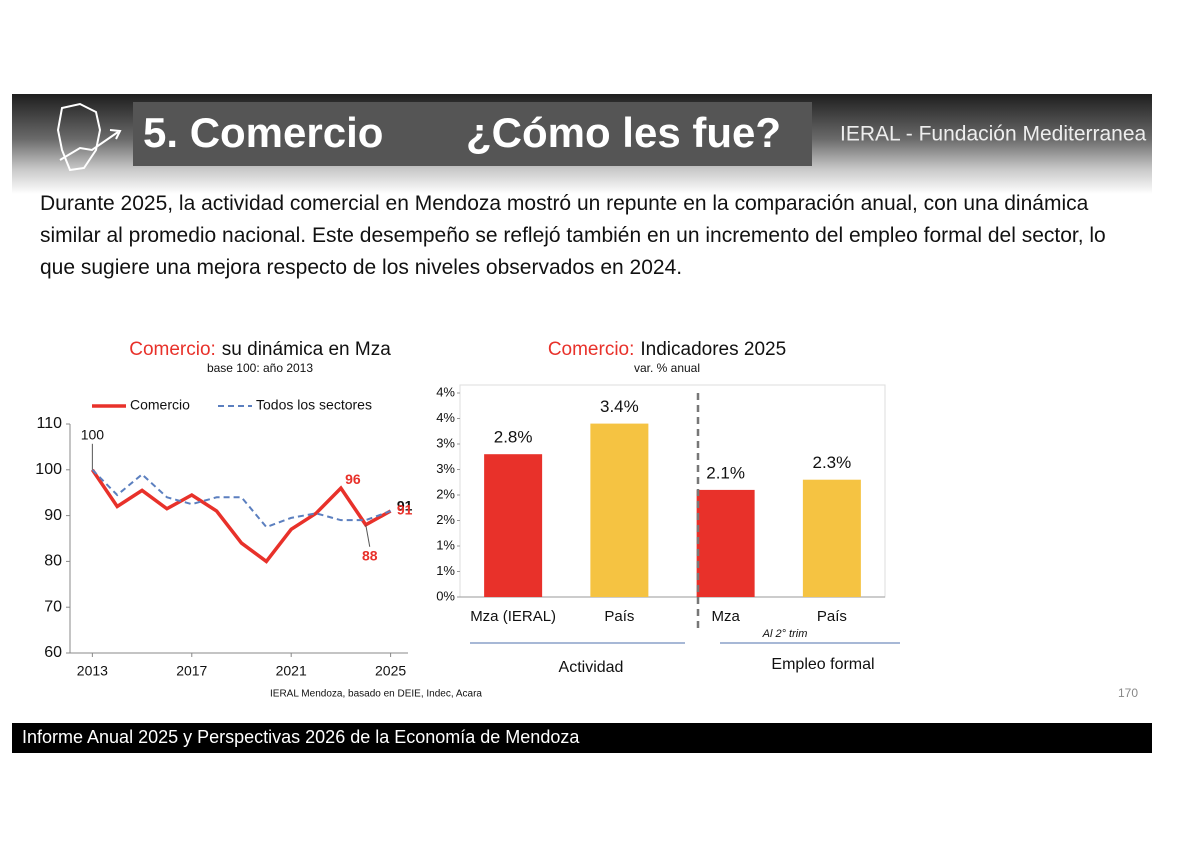  Describe the element at coordinates (306, 349) in the screenshot. I see `chart-title-rest: su dinámica en Mza` at that location.